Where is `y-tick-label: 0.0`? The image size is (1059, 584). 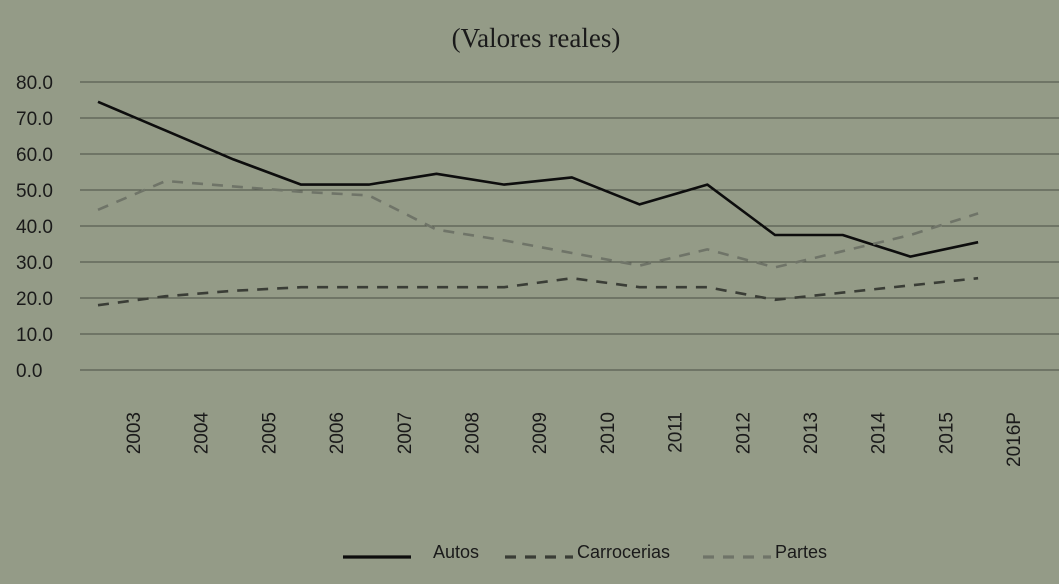
y-tick-label: 0.0 is located at coordinates (29, 371).